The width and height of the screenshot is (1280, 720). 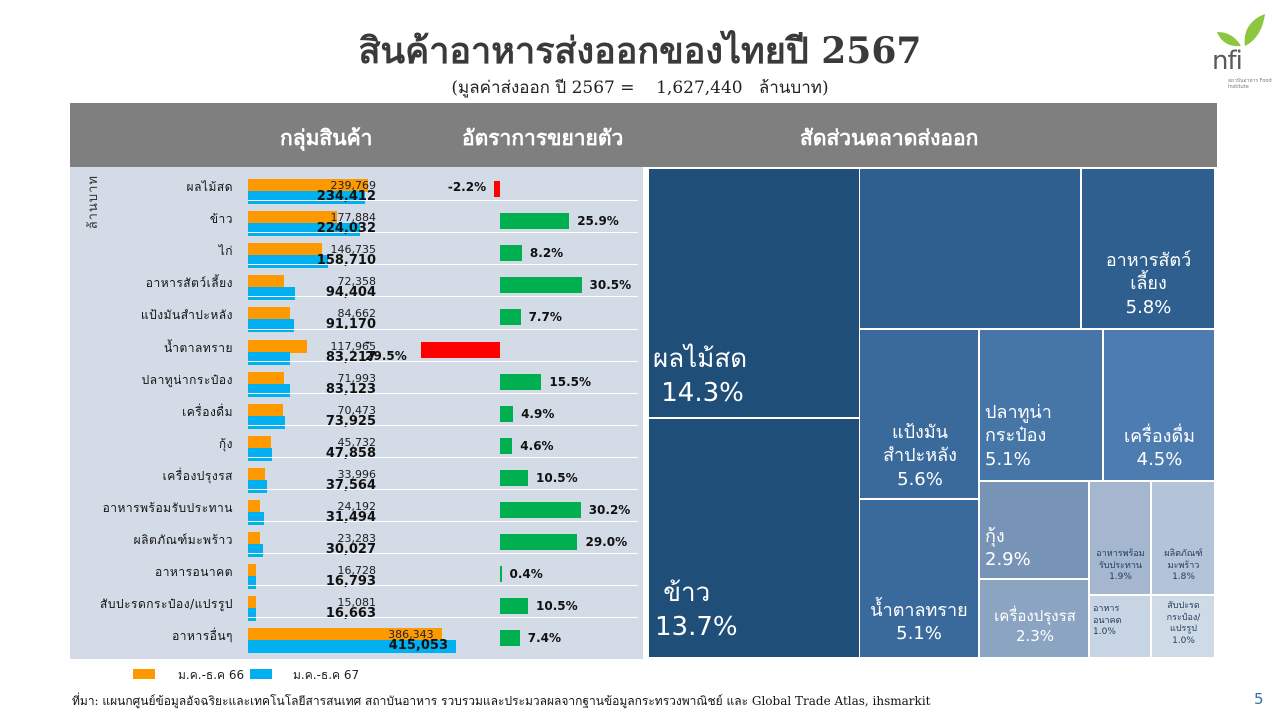 What do you see at coordinates (193, 572) in the screenshot?
I see `category-label: อาหารอนาคต` at bounding box center [193, 572].